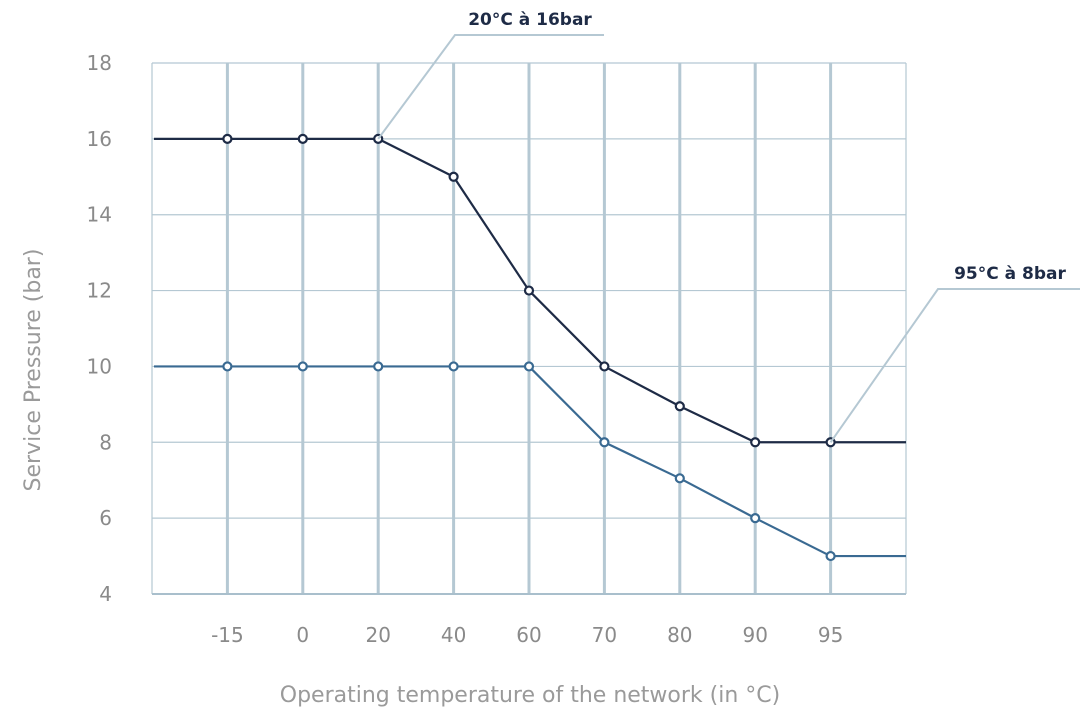 The height and width of the screenshot is (716, 1080). Describe the element at coordinates (754, 635) in the screenshot. I see `x-tick-label: 90` at that location.